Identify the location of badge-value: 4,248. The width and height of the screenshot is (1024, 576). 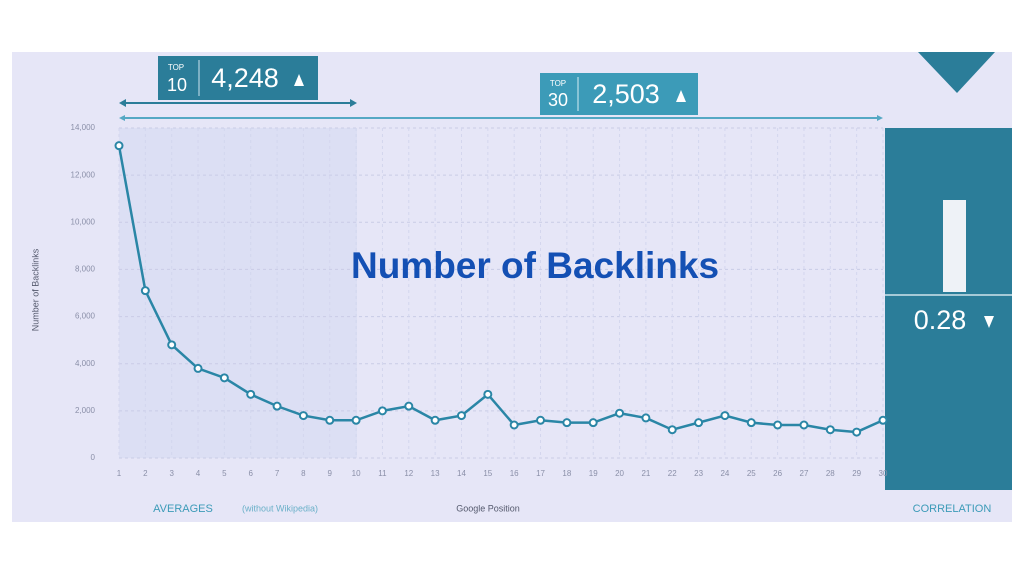
(245, 78).